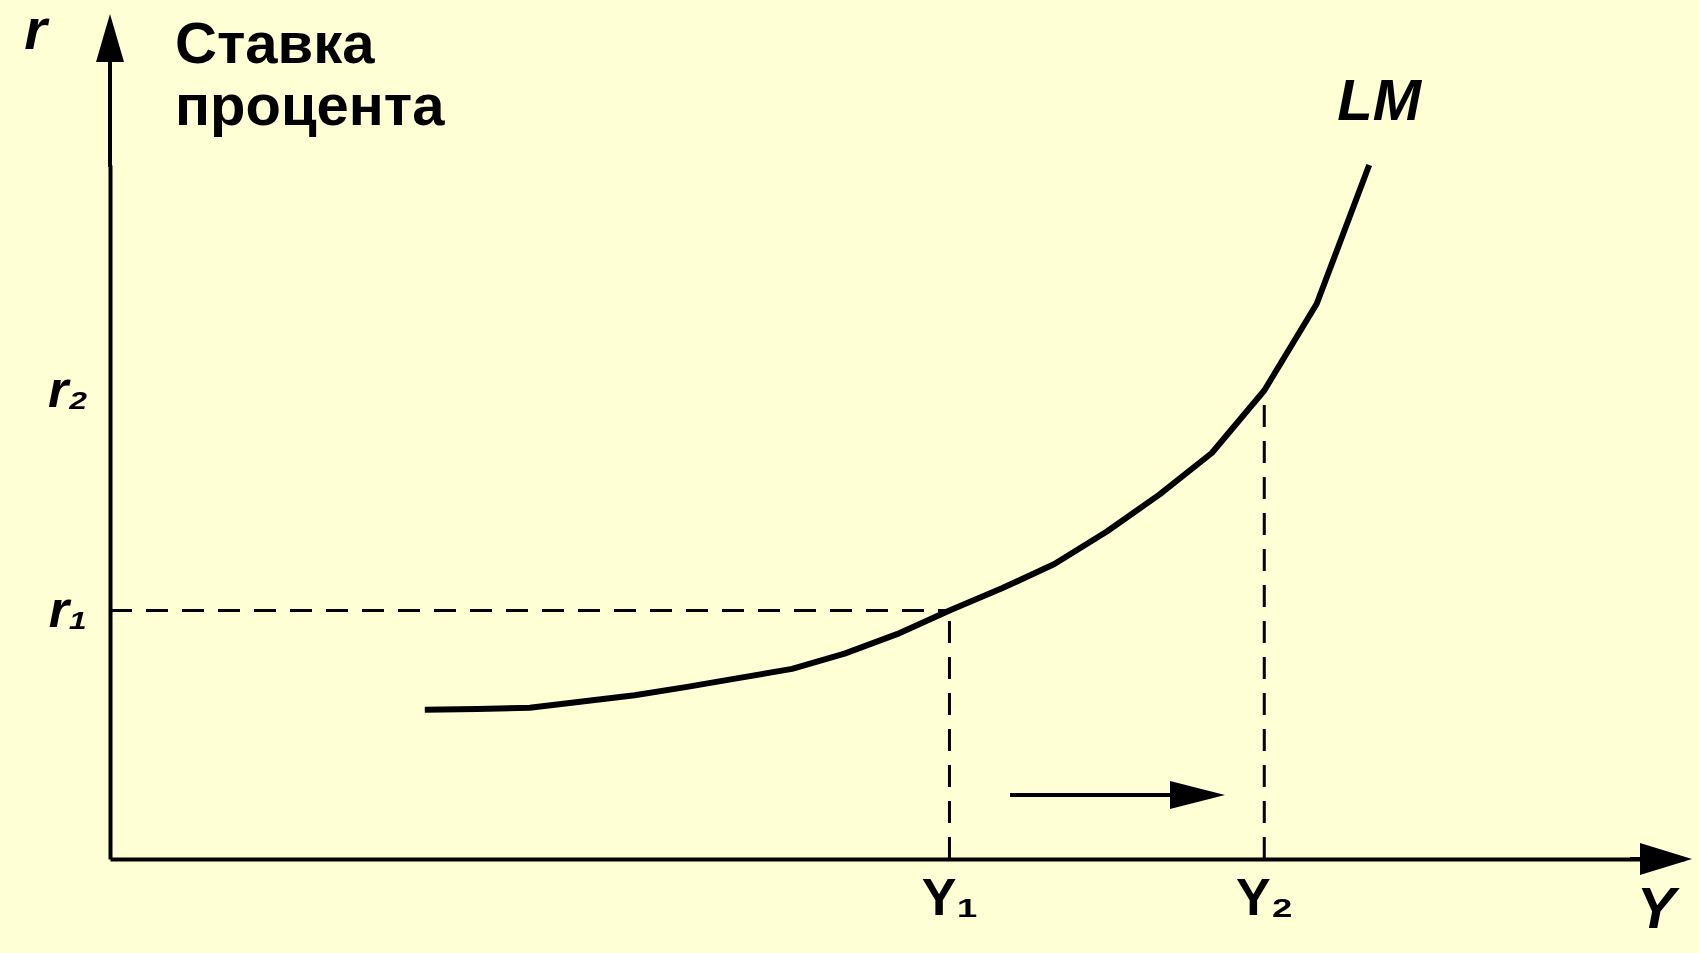  I want to click on text: r₂, so click(68, 388).